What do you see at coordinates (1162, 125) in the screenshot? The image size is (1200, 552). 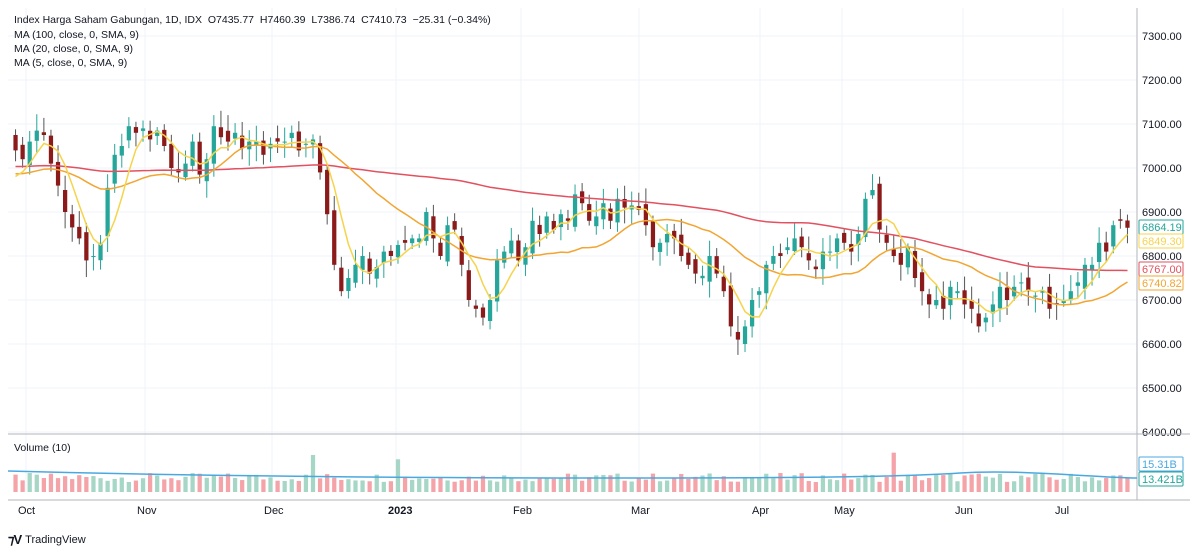 I see `y-tick-label: 7100.00` at bounding box center [1162, 125].